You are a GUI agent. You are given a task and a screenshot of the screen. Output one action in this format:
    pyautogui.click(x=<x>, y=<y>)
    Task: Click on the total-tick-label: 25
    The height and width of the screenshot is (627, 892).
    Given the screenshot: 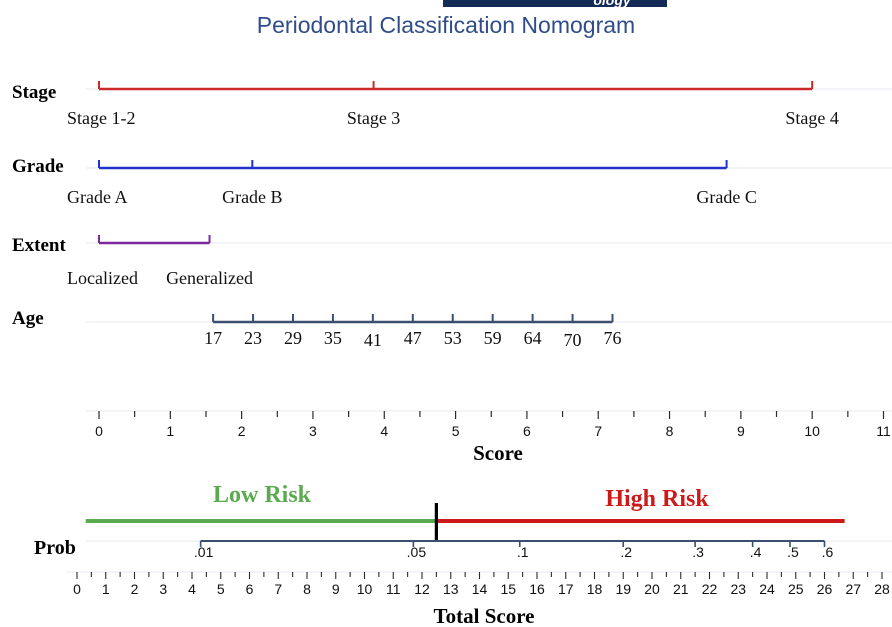 What is the action you would take?
    pyautogui.click(x=796, y=589)
    